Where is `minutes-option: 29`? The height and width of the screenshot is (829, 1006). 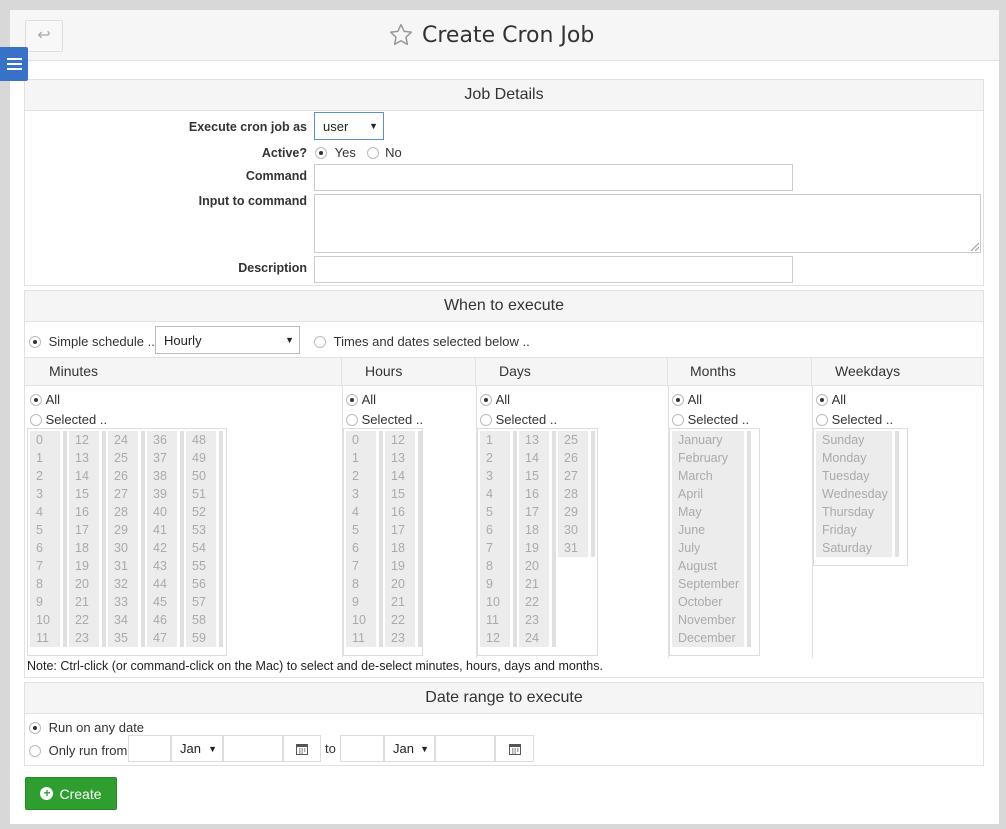 minutes-option: 29 is located at coordinates (121, 530).